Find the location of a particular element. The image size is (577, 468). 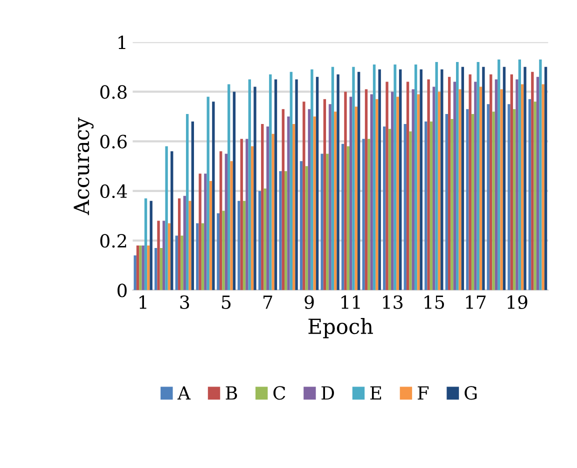

legend-label: F is located at coordinates (423, 393).